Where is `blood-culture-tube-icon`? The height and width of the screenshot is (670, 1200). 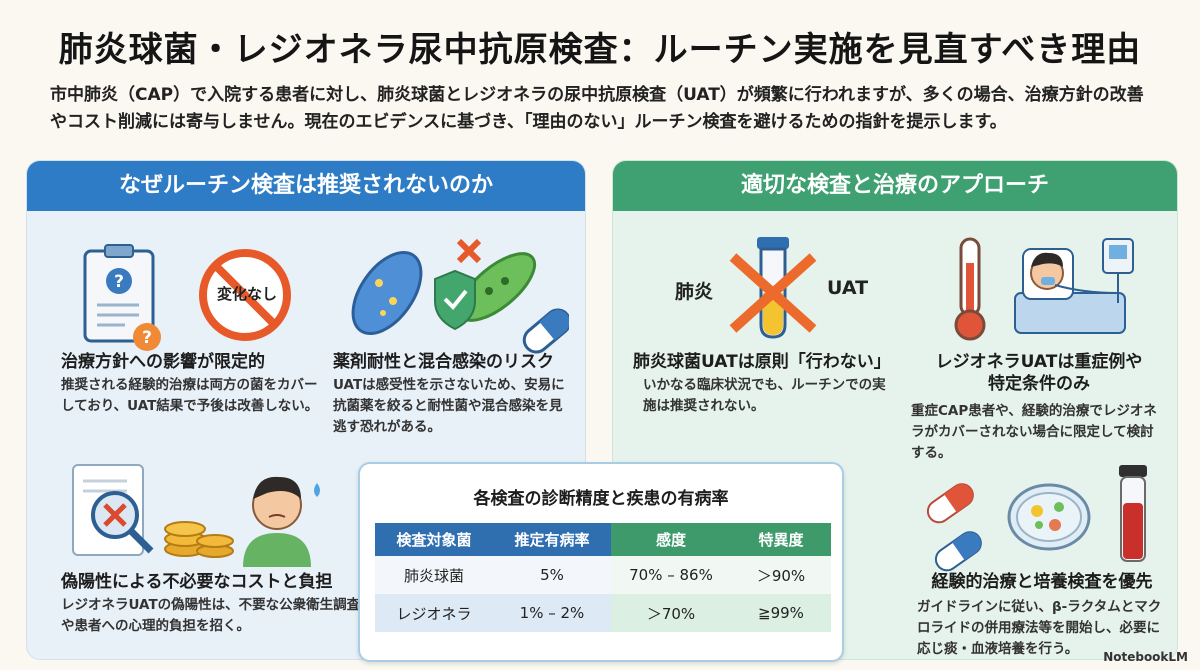 blood-culture-tube-icon is located at coordinates (1133, 513).